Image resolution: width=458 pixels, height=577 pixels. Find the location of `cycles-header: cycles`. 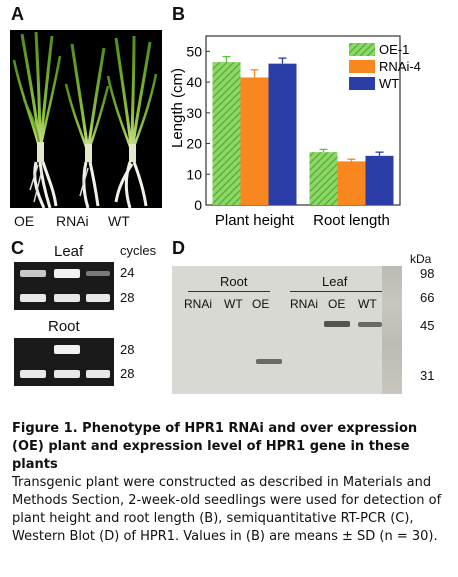

cycles-header: cycles is located at coordinates (138, 250).